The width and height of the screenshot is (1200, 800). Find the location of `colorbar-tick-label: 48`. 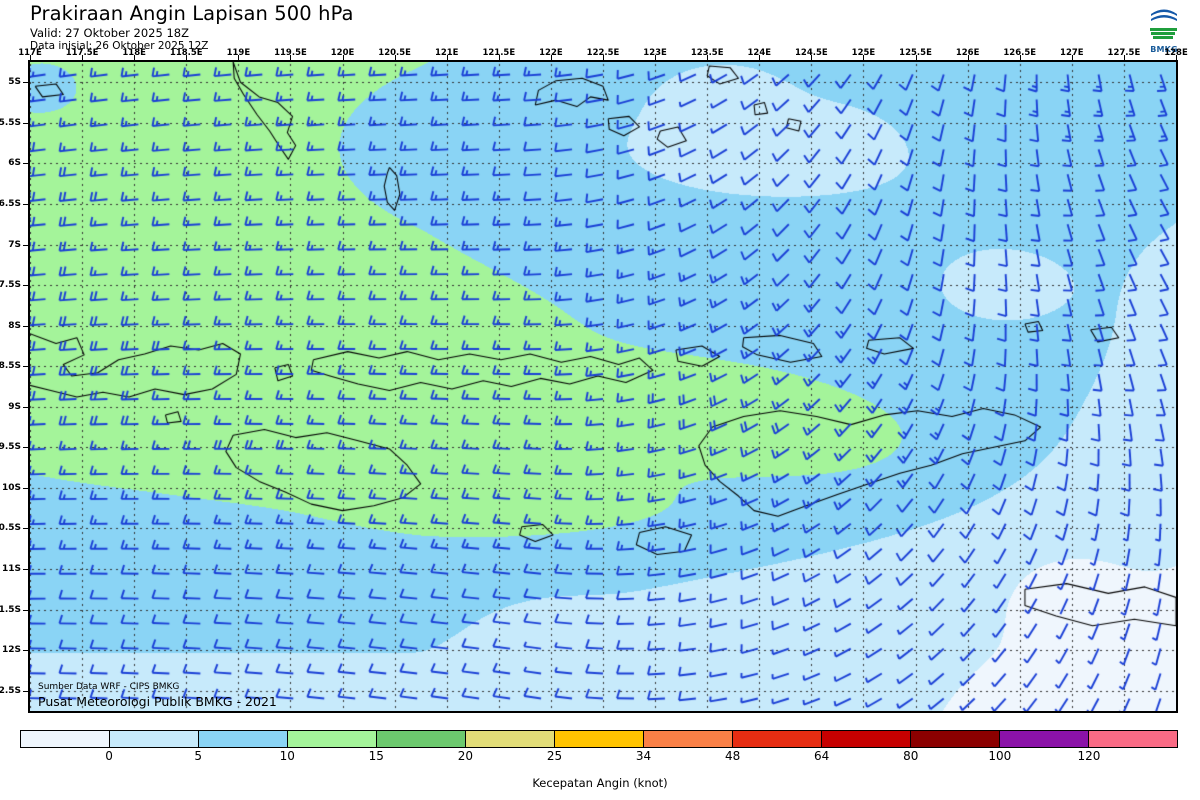

colorbar-tick-label: 48 is located at coordinates (732, 756).